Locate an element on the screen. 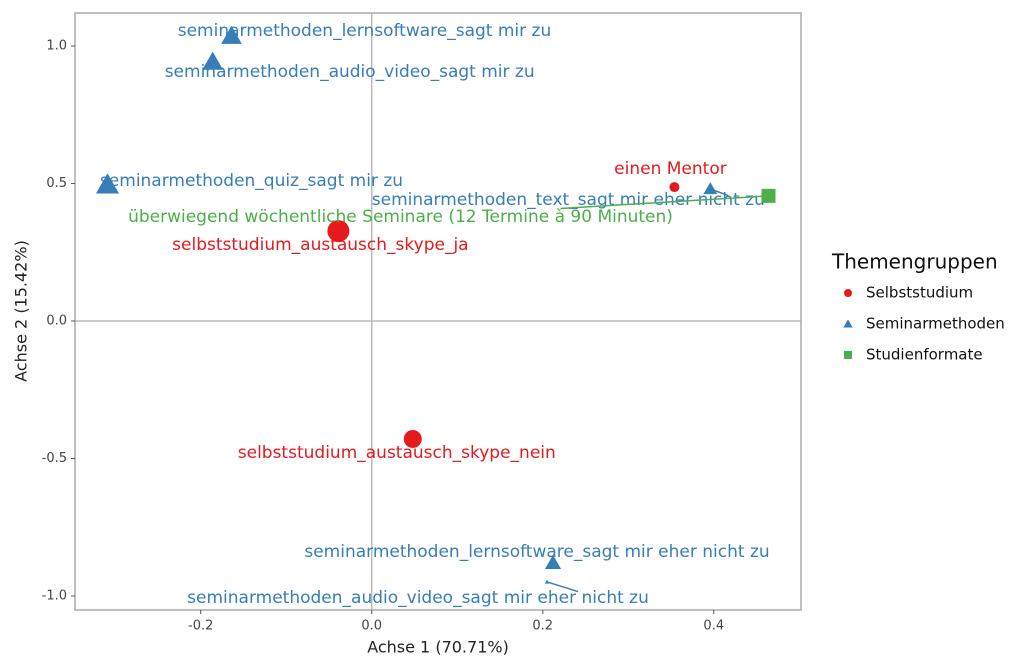 Image resolution: width=1009 pixels, height=657 pixels. point-label: selbststudium_austausch_skype_ja is located at coordinates (320, 245).